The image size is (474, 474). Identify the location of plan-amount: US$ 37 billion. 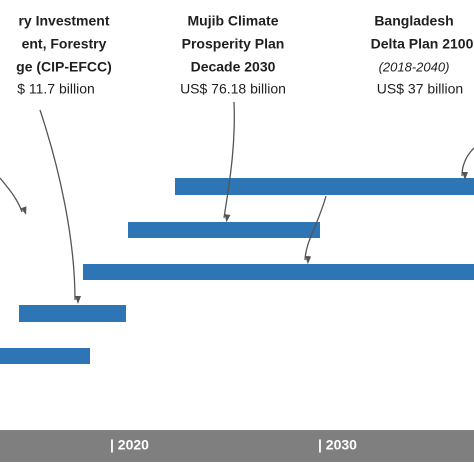
(420, 89).